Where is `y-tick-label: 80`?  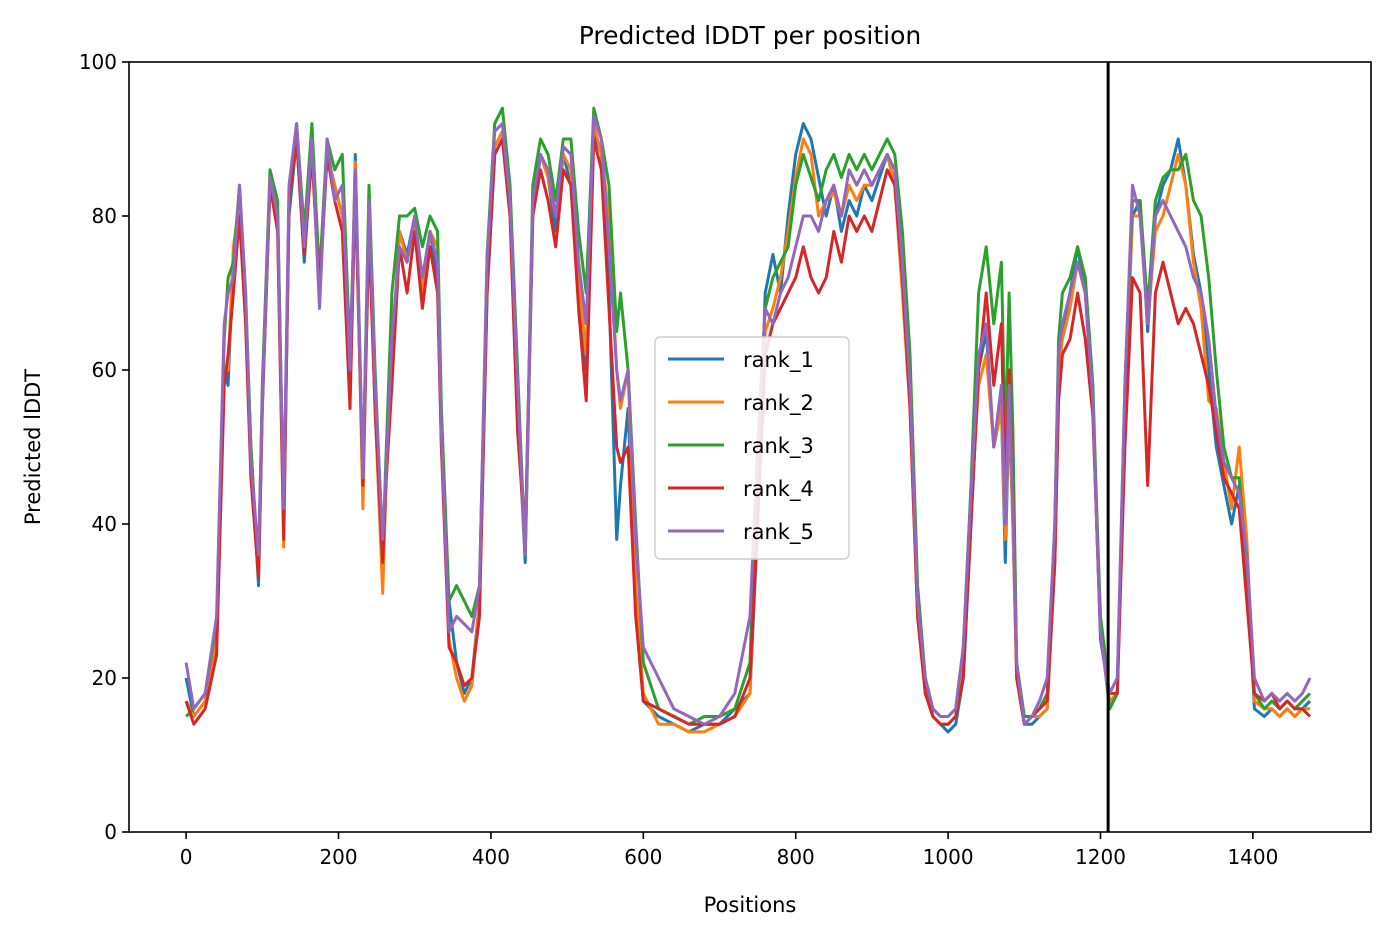 y-tick-label: 80 is located at coordinates (104, 216).